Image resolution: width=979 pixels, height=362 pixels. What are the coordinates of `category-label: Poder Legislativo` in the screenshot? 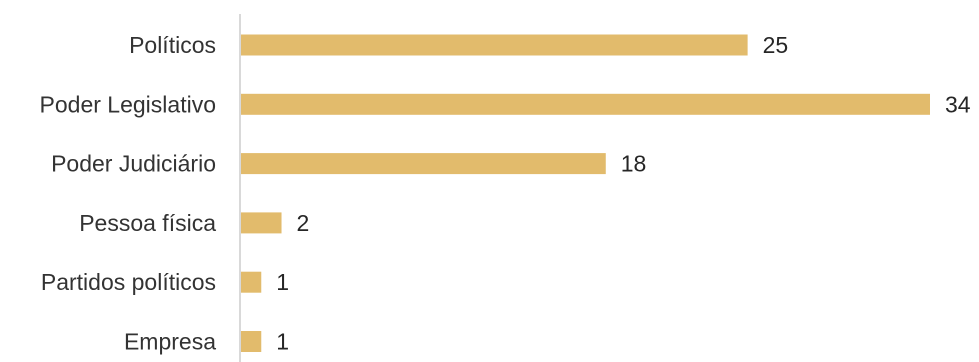 It's located at (128, 104).